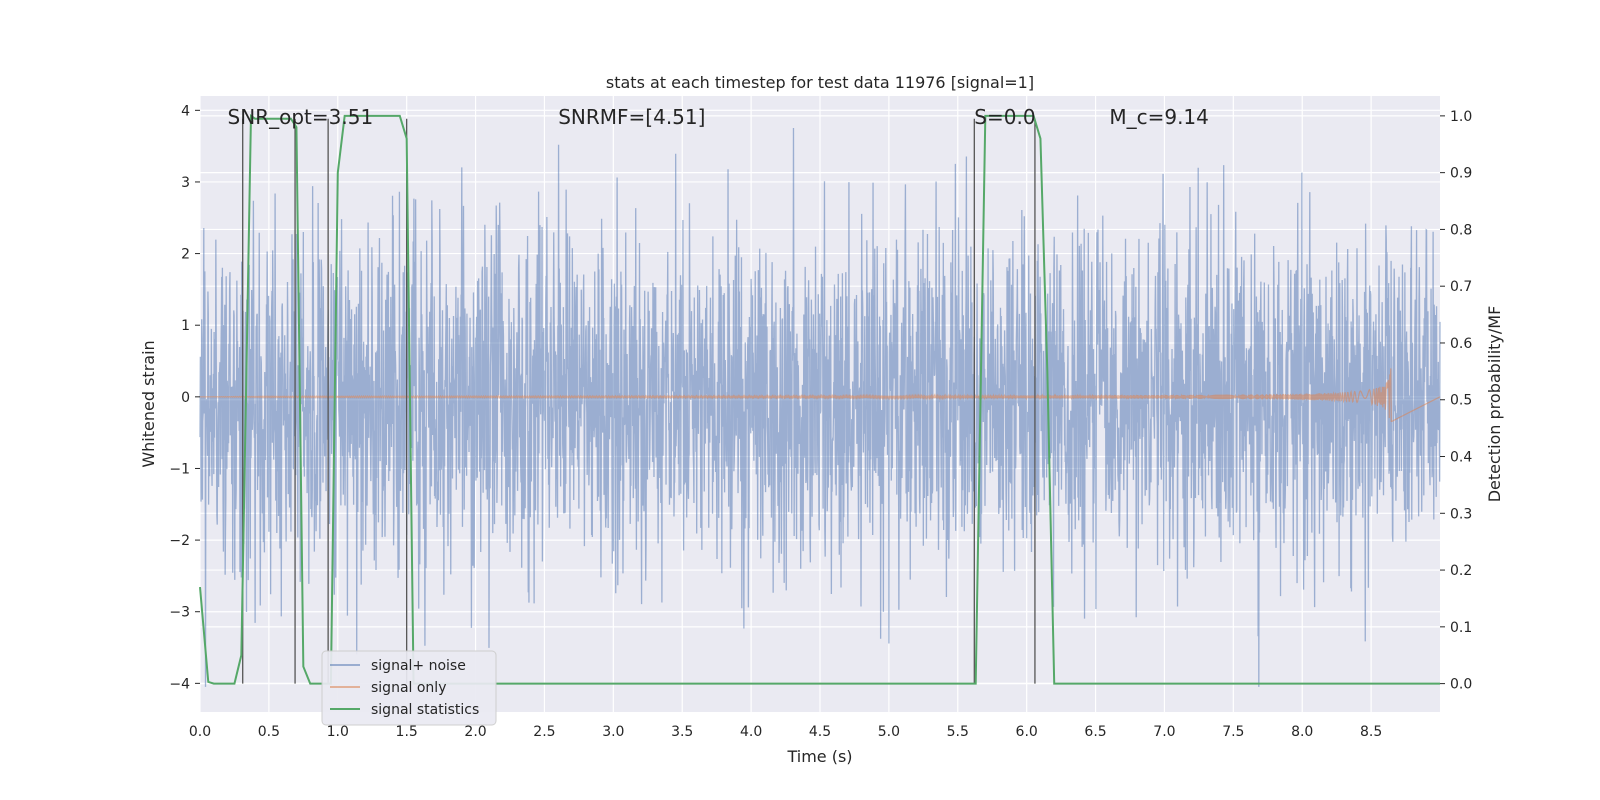 This screenshot has width=1600, height=800. Describe the element at coordinates (544, 732) in the screenshot. I see `x-tick-label: 2.5` at that location.